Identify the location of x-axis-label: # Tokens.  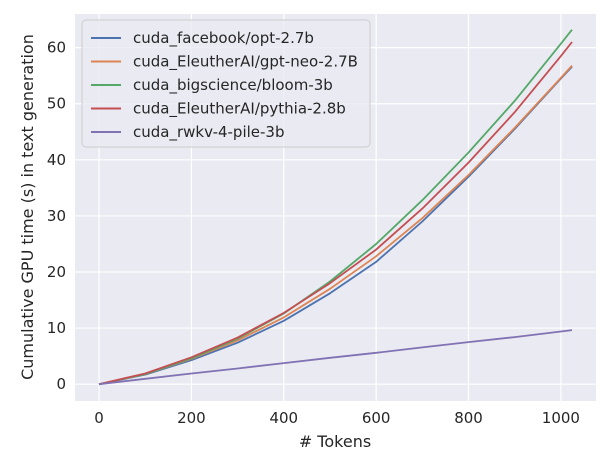
(335, 441).